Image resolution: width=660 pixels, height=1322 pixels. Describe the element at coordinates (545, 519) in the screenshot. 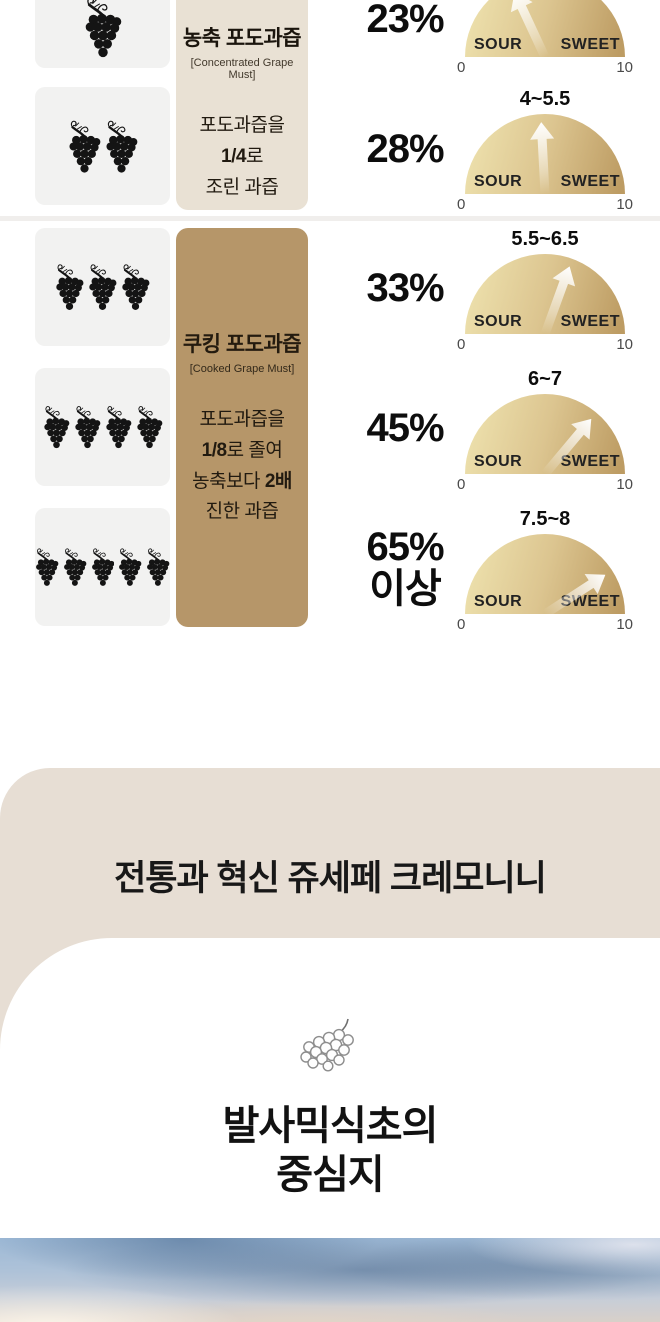

I see `gauge-range-label: 7.5~8` at that location.